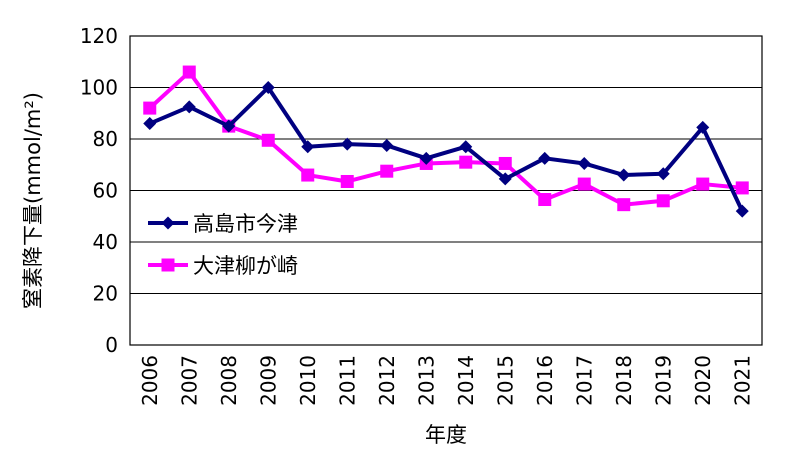  Describe the element at coordinates (105, 139) in the screenshot. I see `y-tick-label: 80` at that location.